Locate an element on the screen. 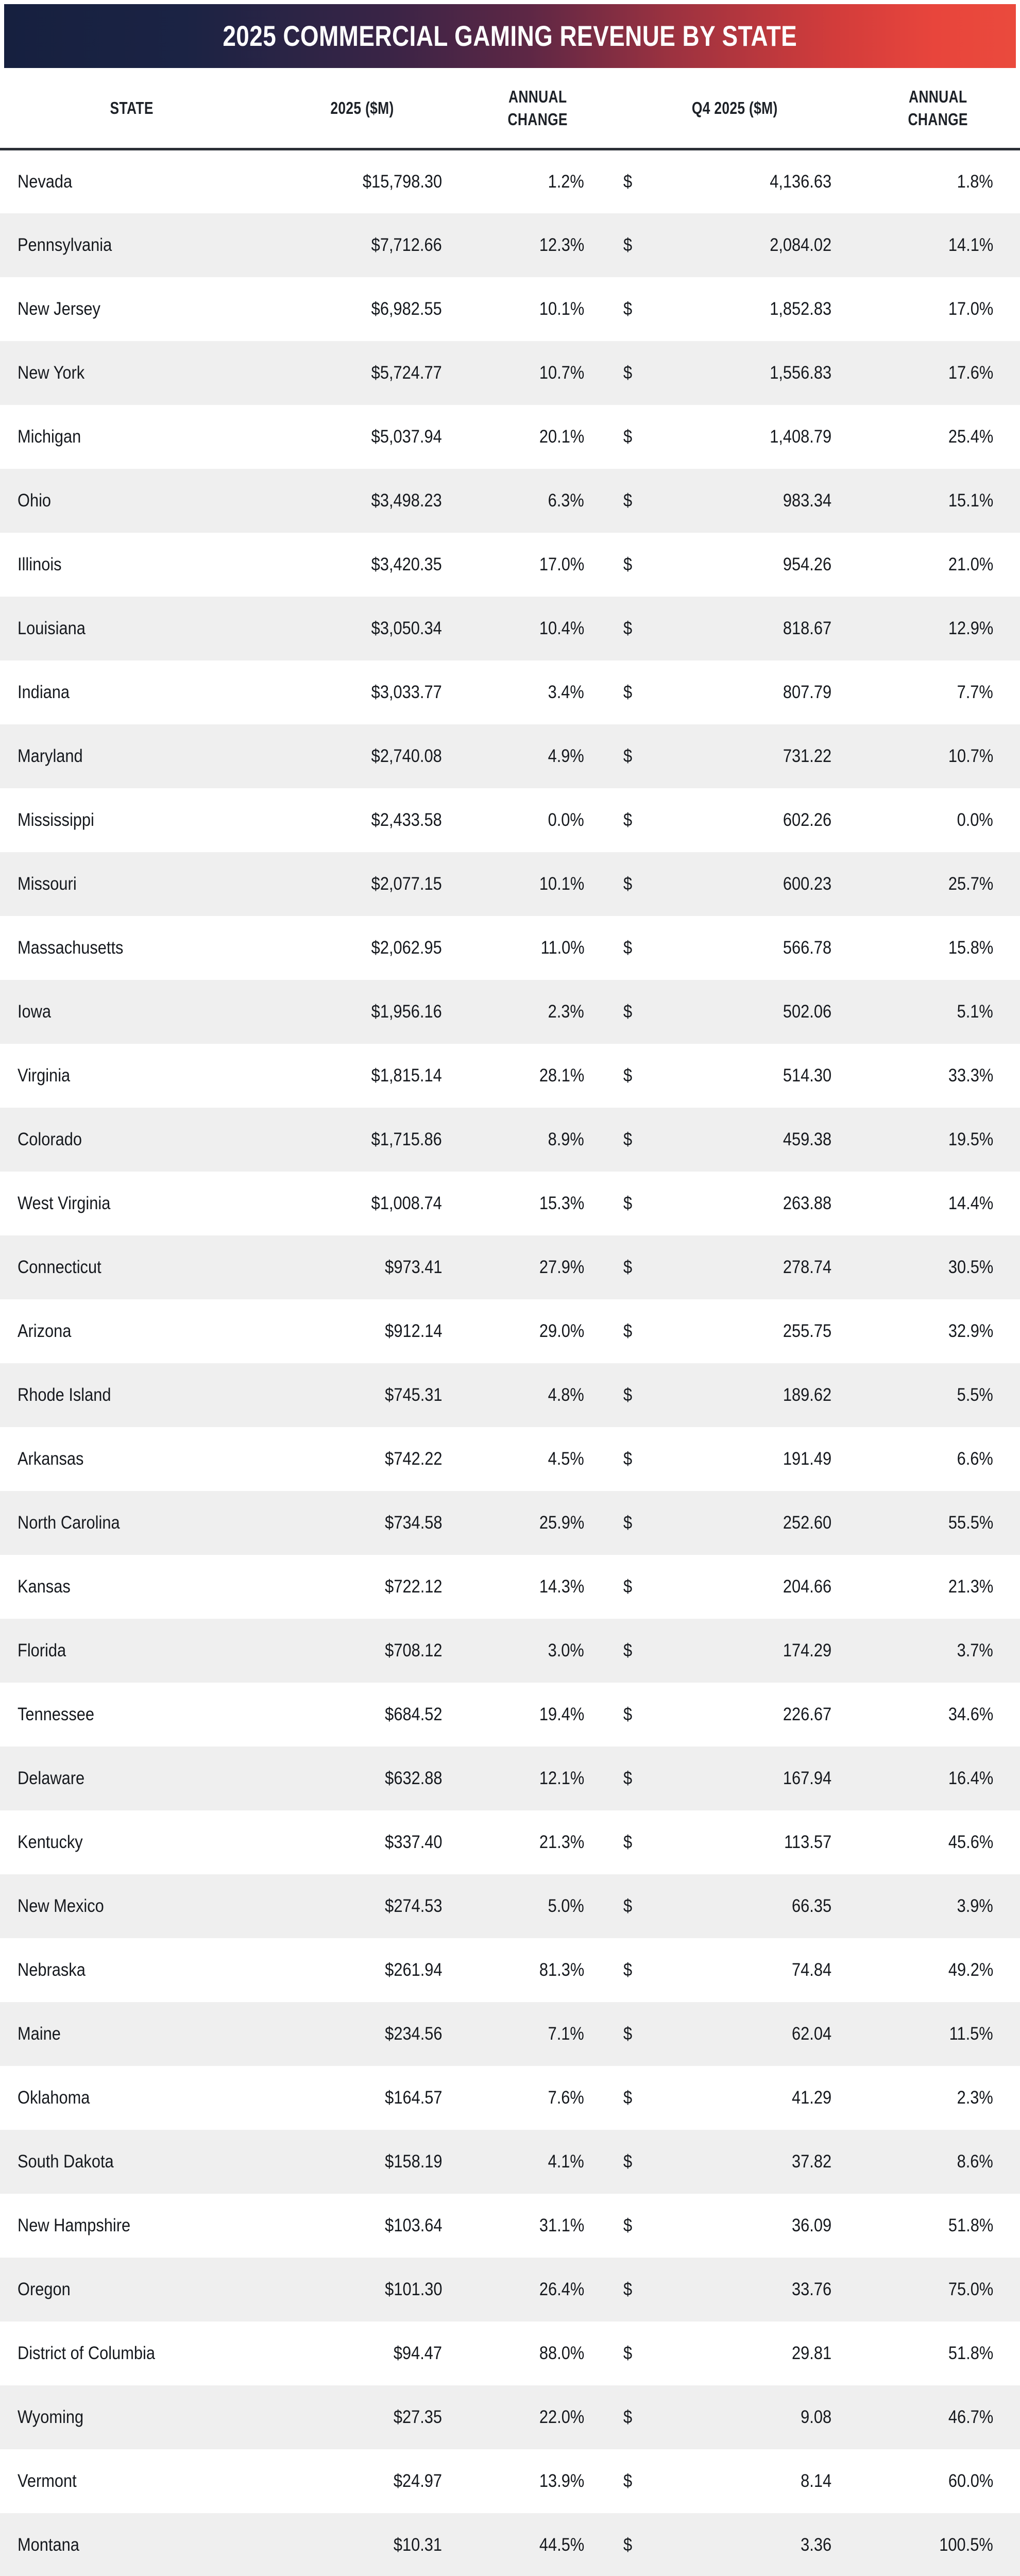 The width and height of the screenshot is (1020, 2576). cell-q4-annual-change-value: 15.8% is located at coordinates (970, 947).